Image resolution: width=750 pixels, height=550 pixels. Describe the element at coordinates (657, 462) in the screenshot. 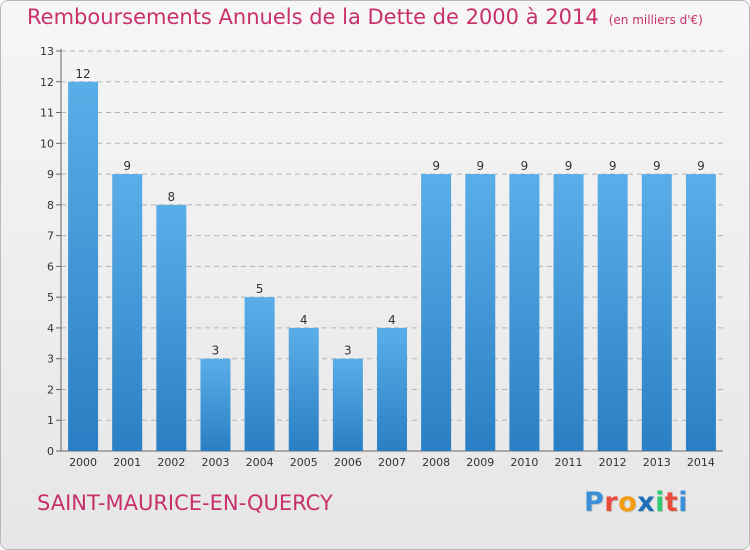

I see `x-tick-label: 2013` at that location.